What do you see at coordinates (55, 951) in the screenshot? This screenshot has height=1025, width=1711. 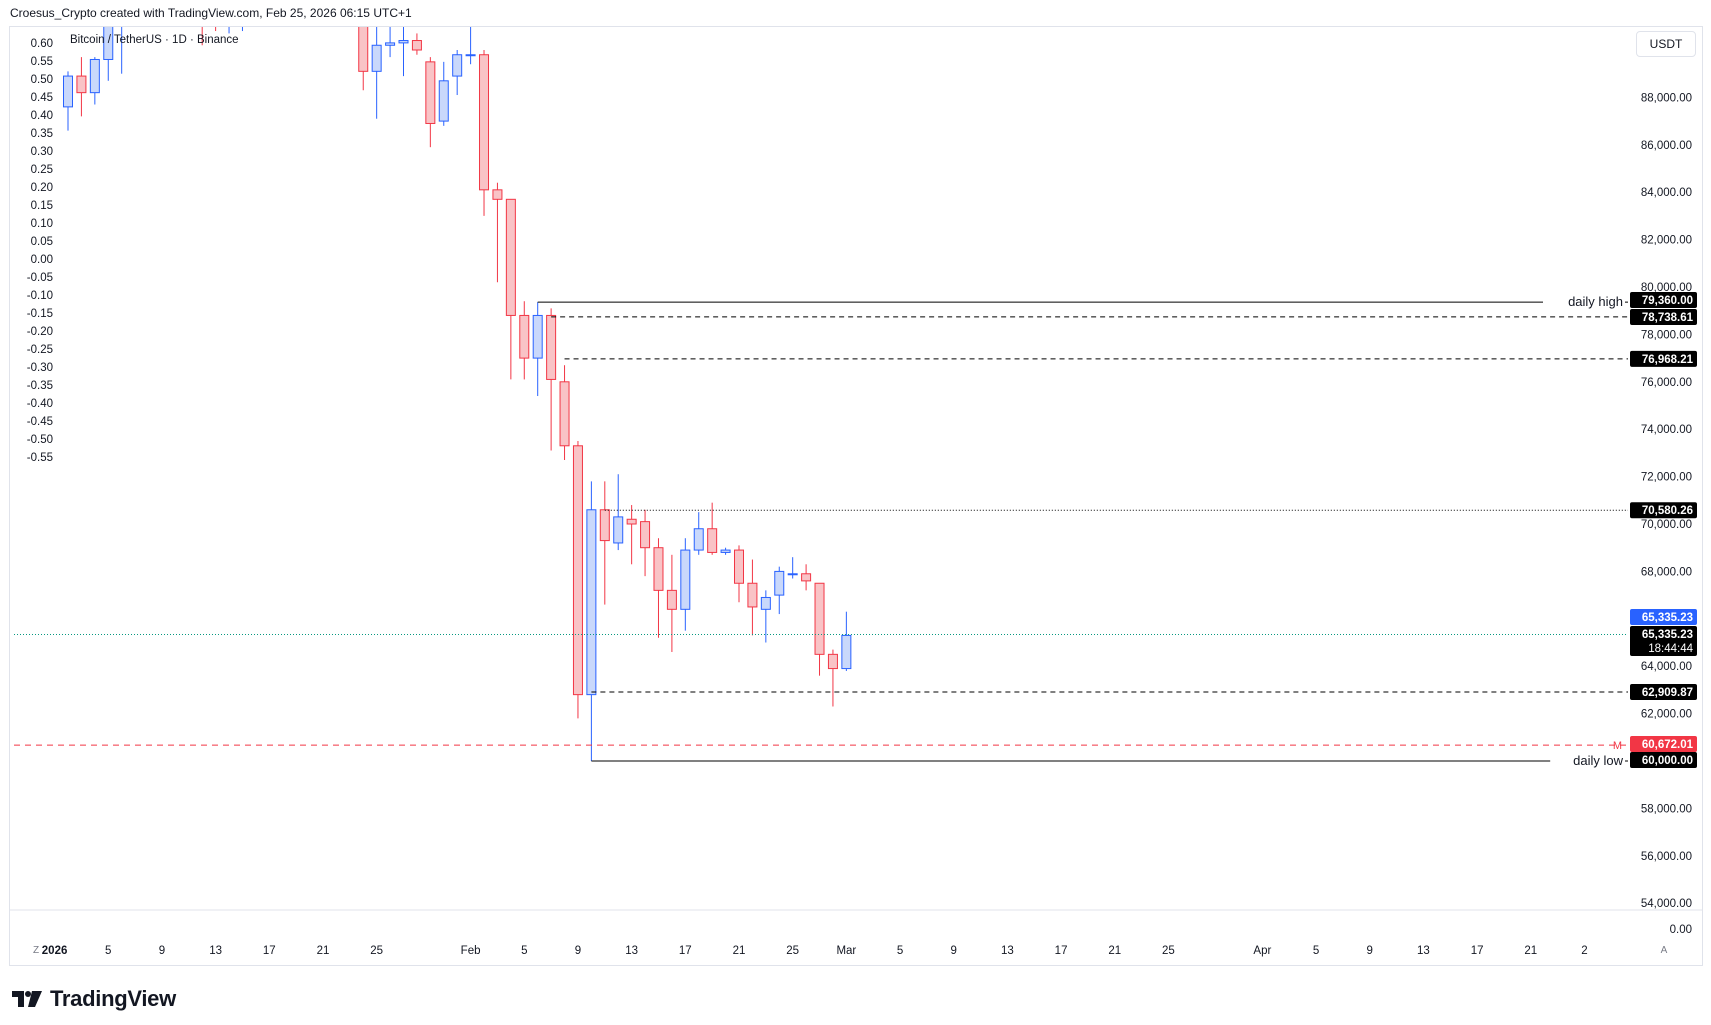 I see `x-axis-tick-label: 2026` at bounding box center [55, 951].